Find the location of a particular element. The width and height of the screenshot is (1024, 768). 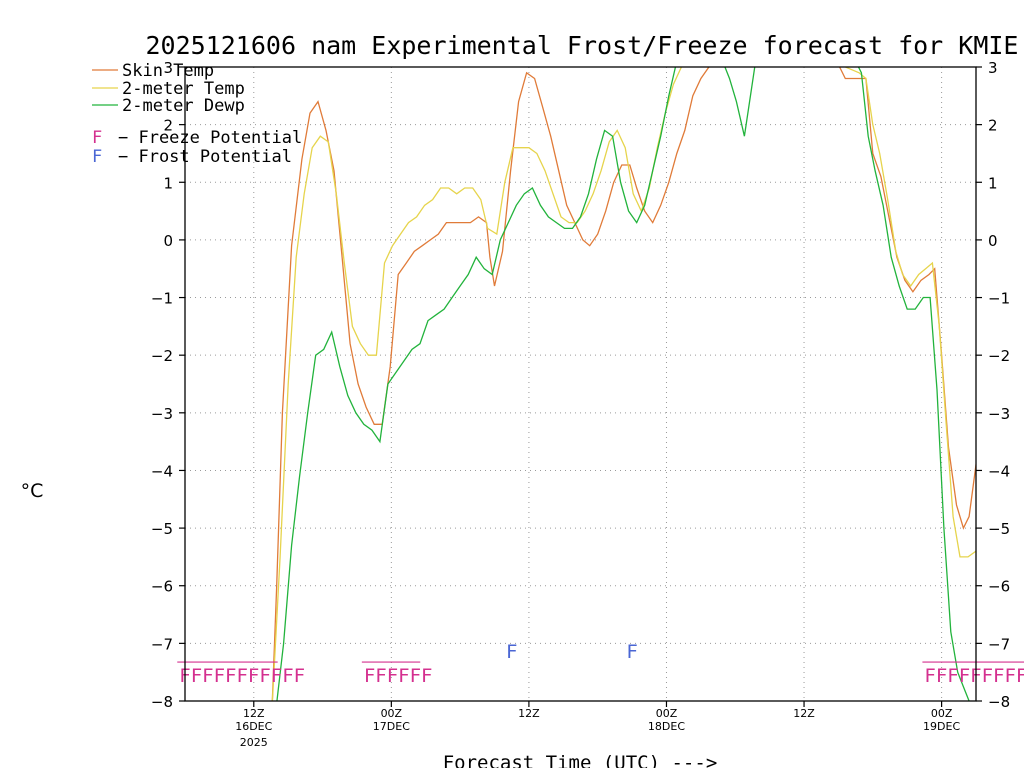

y-tick-label-right: −6 is located at coordinates (999, 587).